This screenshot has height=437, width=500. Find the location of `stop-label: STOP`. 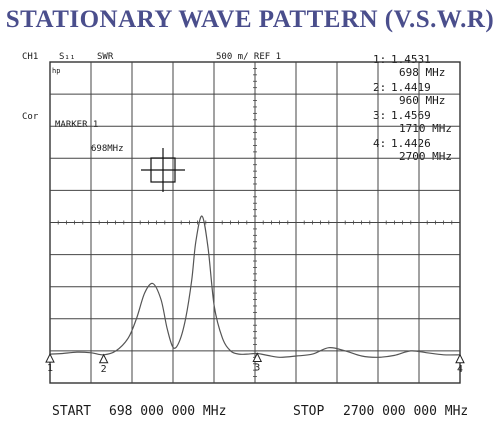

stop-label: STOP is located at coordinates (309, 411).